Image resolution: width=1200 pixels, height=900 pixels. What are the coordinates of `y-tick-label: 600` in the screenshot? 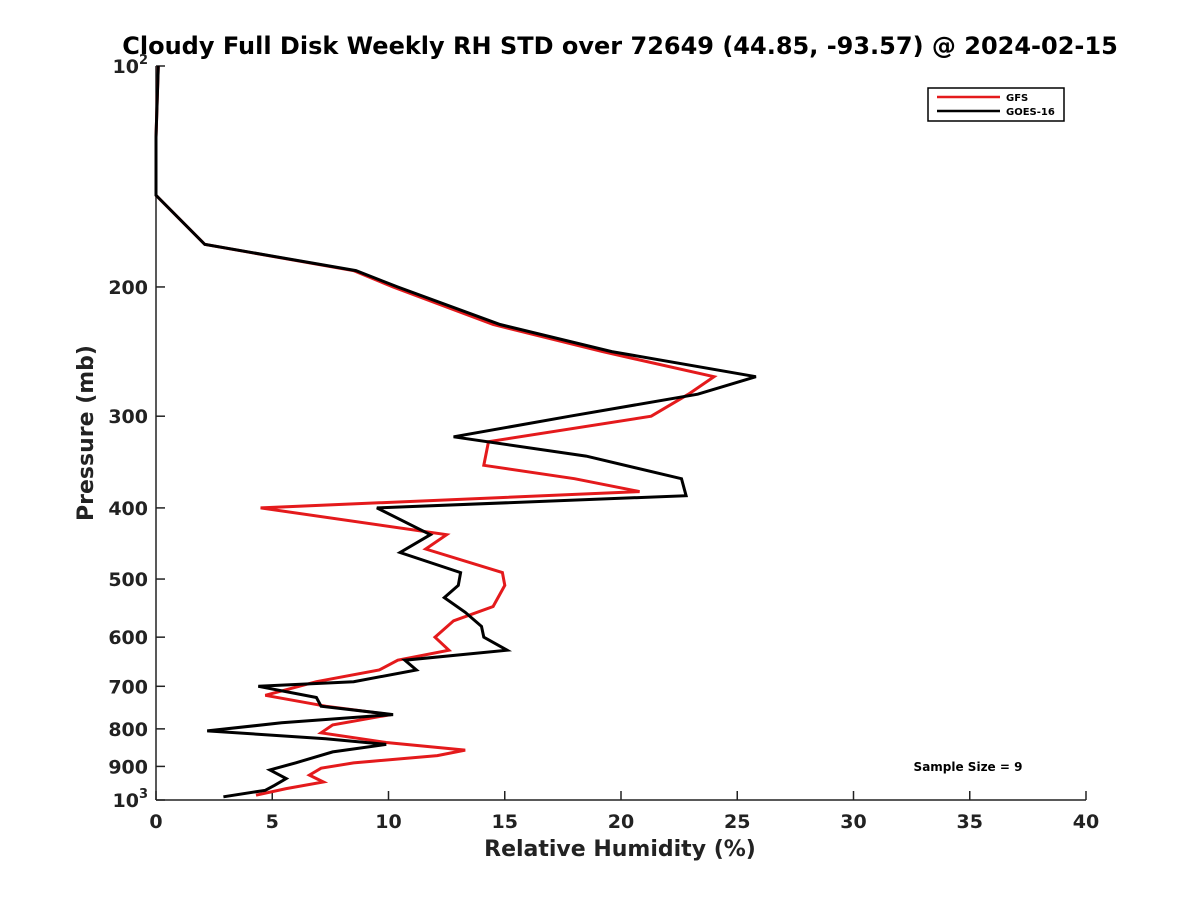 It's located at (128, 638).